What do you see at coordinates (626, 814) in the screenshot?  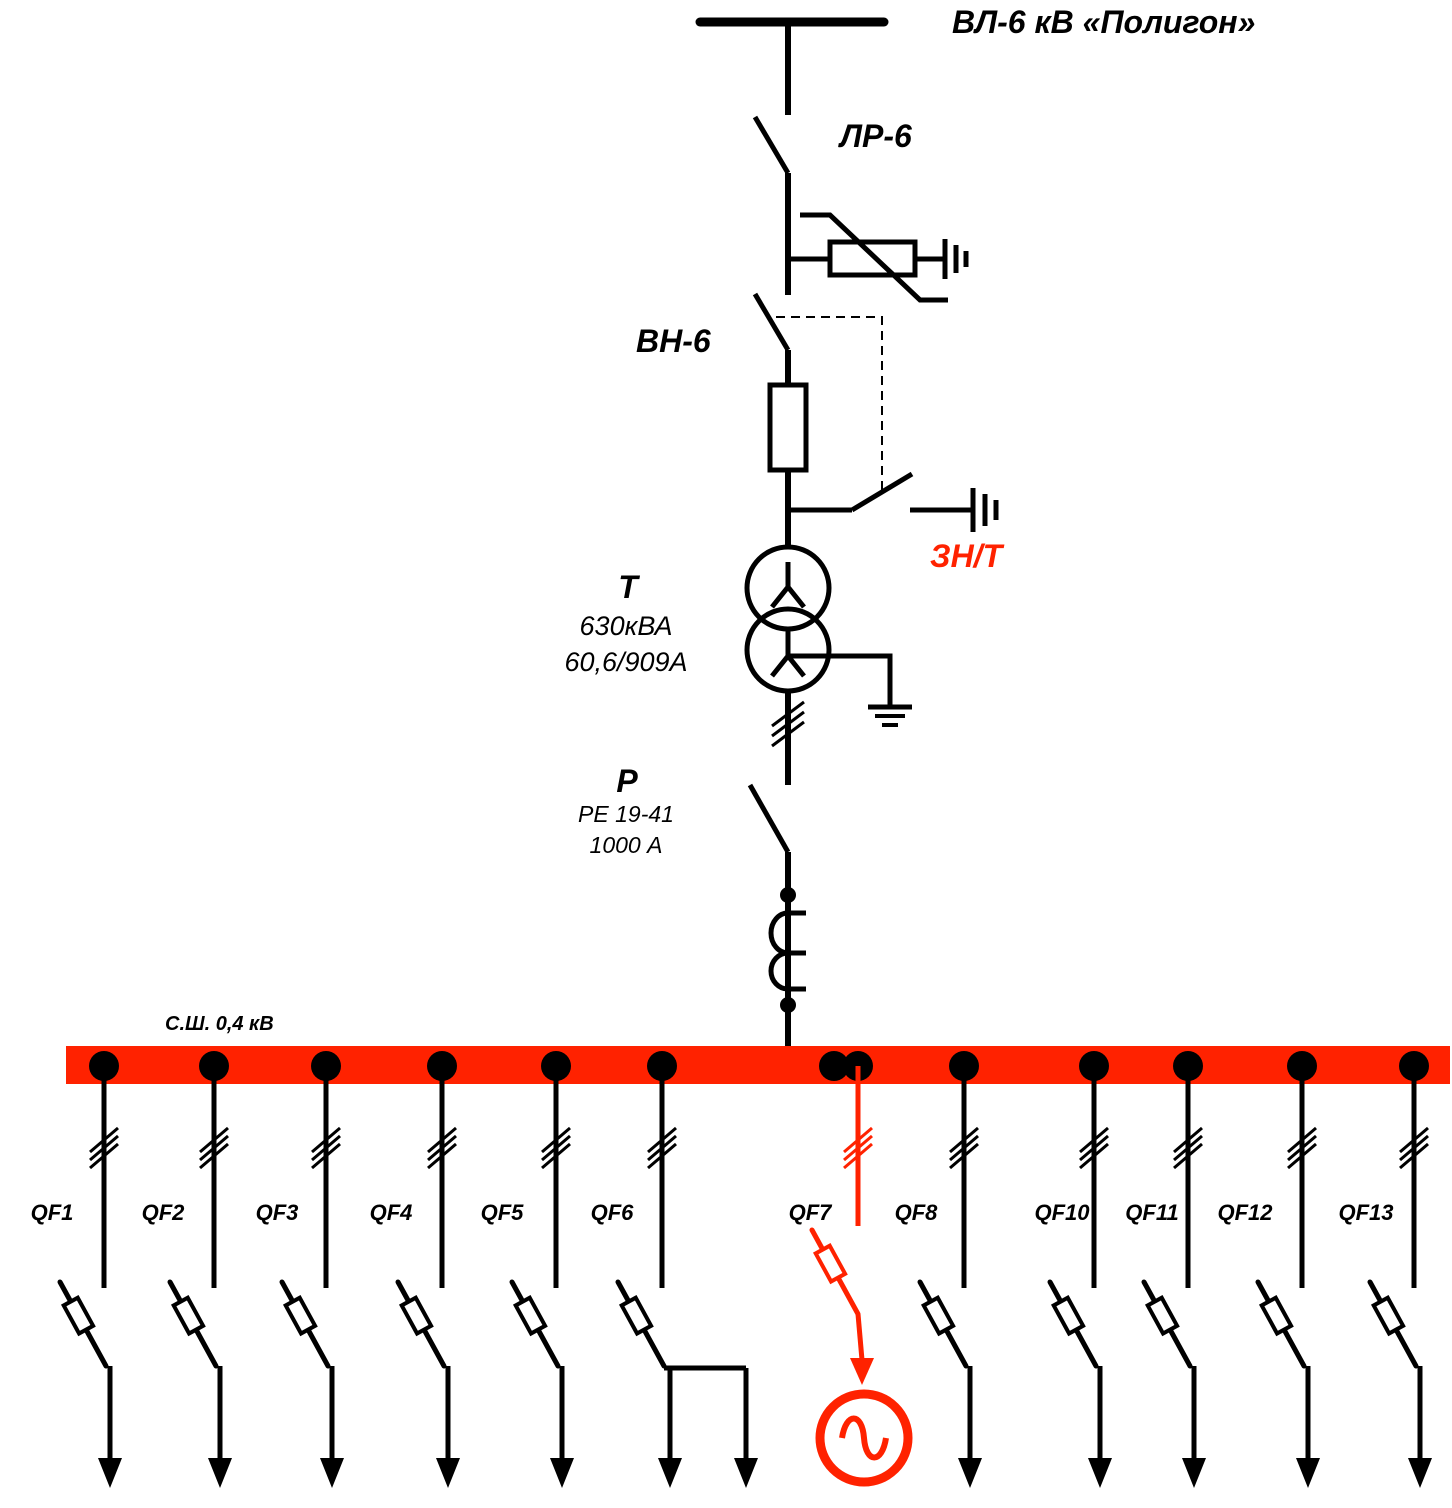 I see `main-switch-type: РЕ 19-41` at bounding box center [626, 814].